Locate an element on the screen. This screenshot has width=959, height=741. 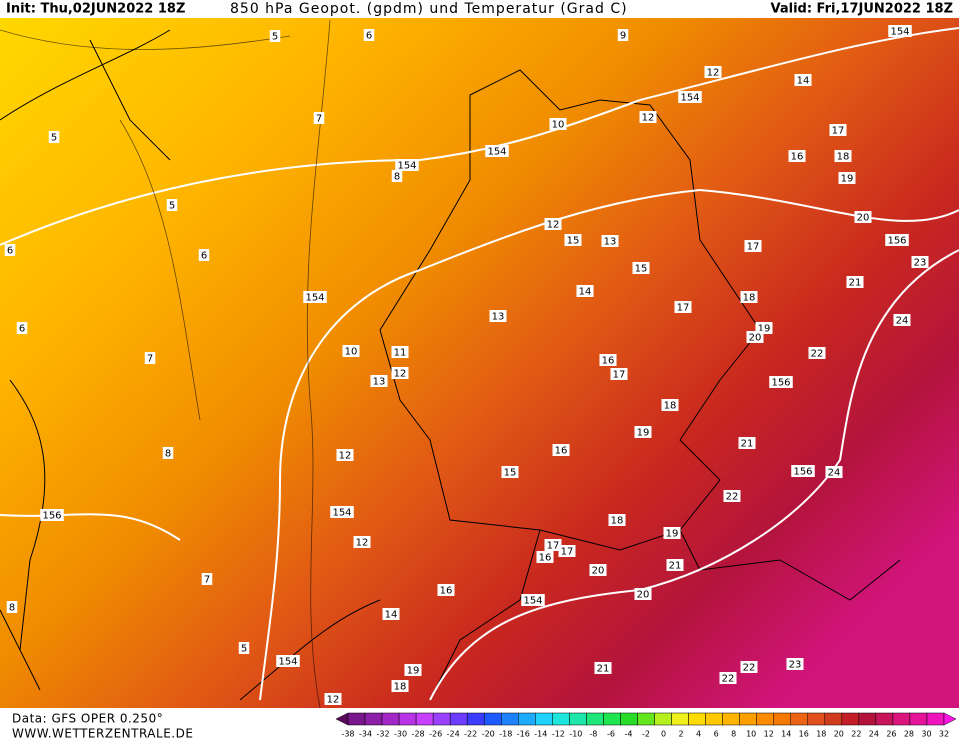
contour-label: 24 is located at coordinates (902, 321).